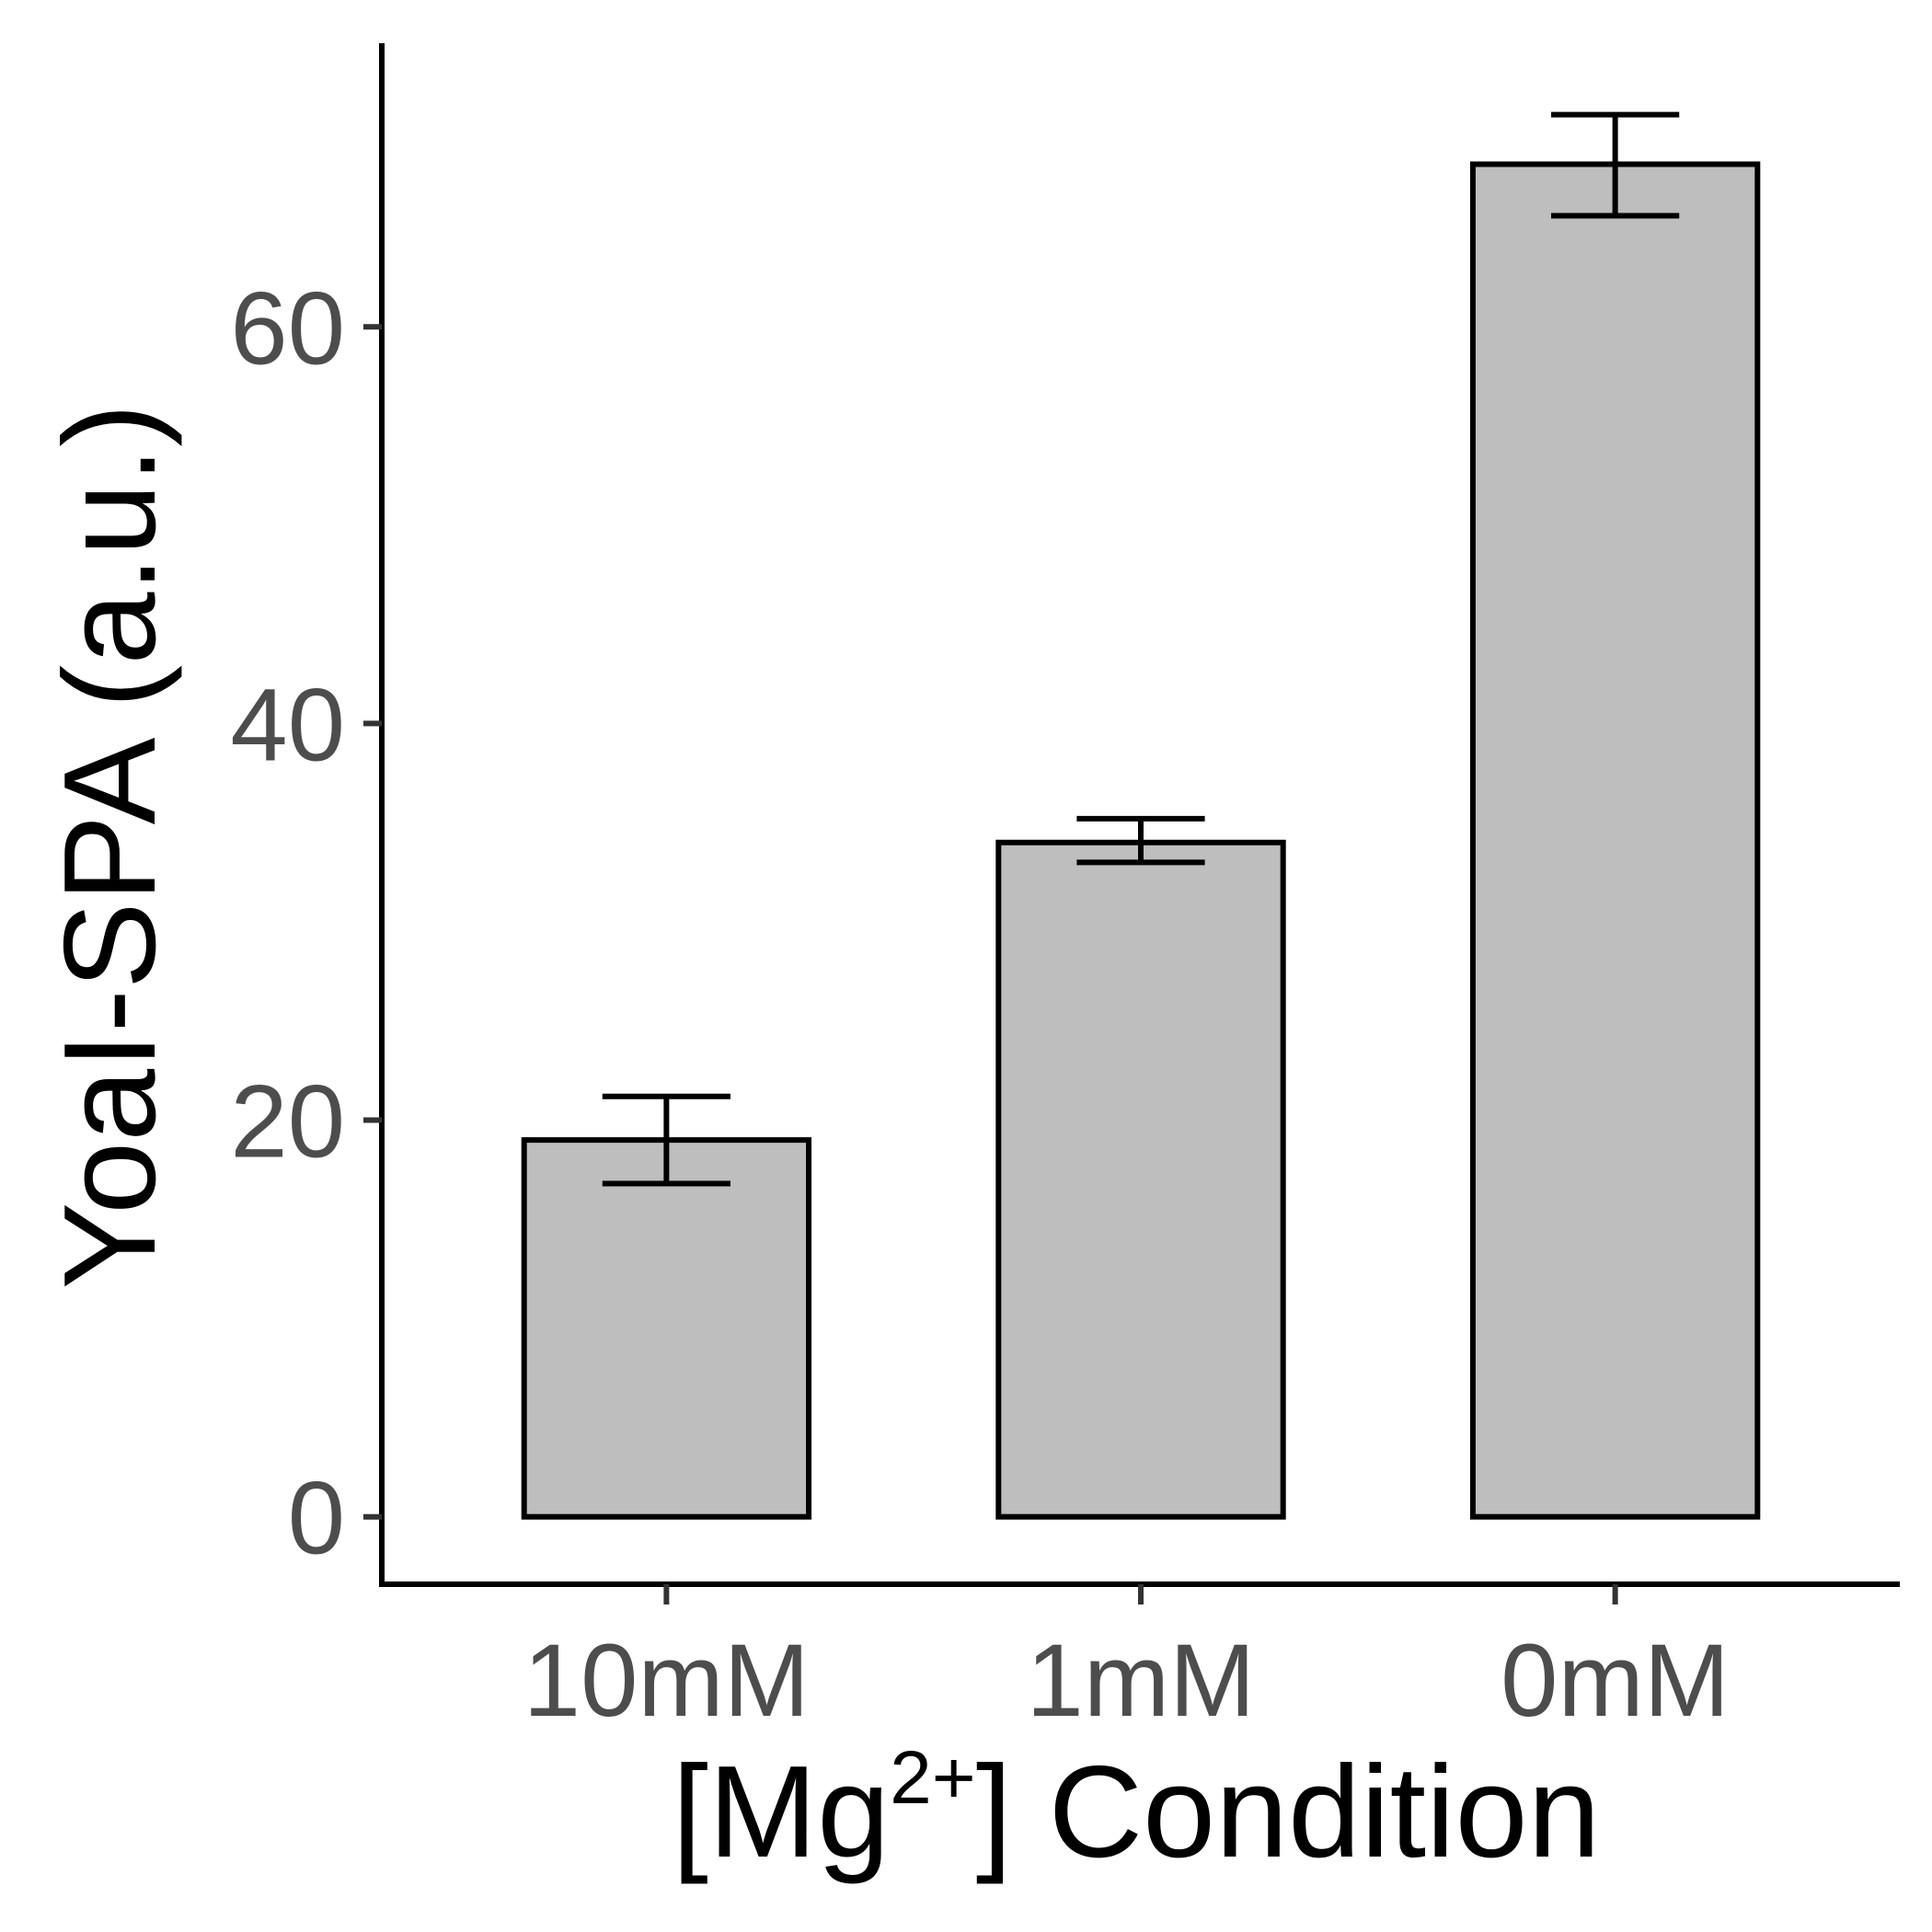 The width and height of the screenshot is (1932, 1932). Describe the element at coordinates (316, 1518) in the screenshot. I see `y-tick-label-0: 0` at that location.